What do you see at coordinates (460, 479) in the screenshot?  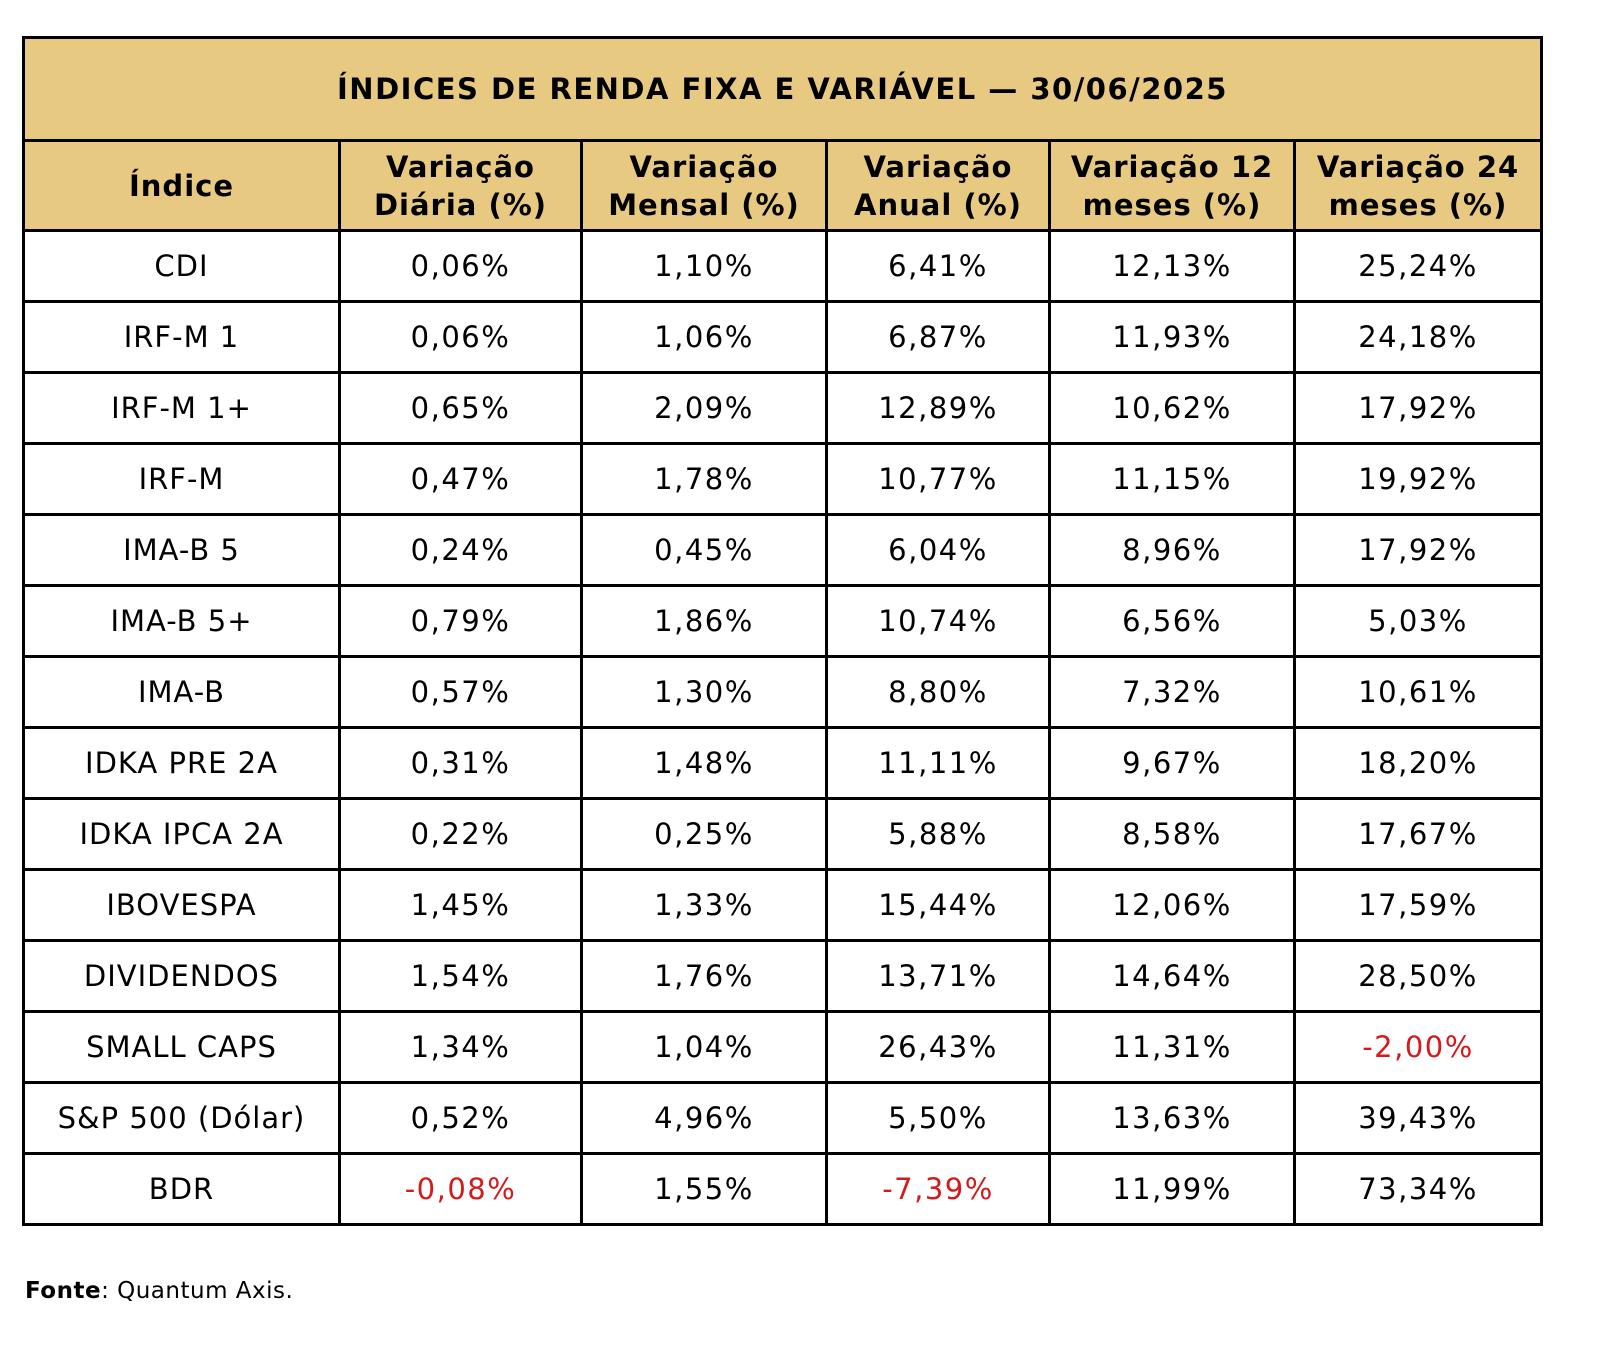 I see `value-cell: 0,47%` at bounding box center [460, 479].